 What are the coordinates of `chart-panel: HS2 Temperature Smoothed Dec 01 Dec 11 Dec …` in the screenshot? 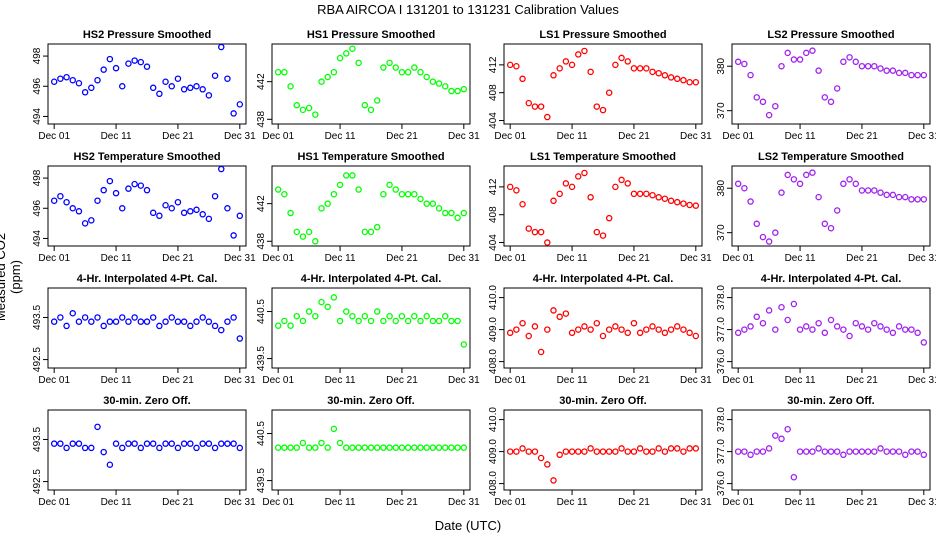 It's located at (144, 207).